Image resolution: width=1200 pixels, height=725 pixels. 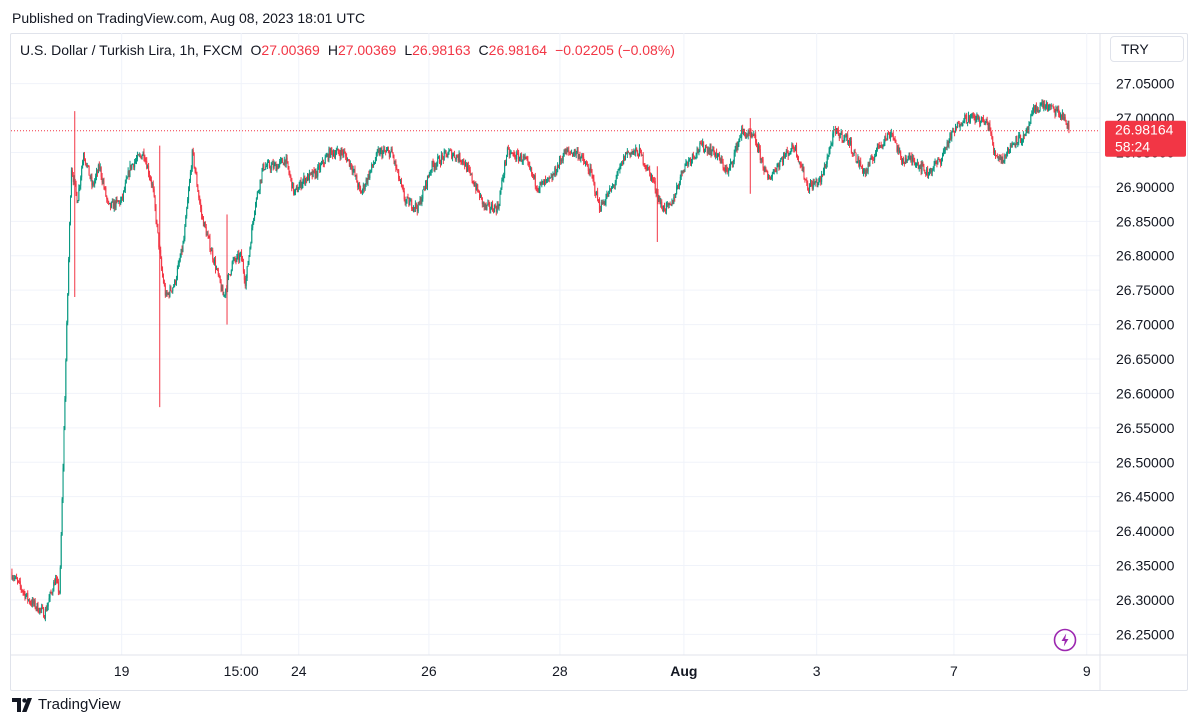 What do you see at coordinates (429, 671) in the screenshot?
I see `time-tick-label: 26` at bounding box center [429, 671].